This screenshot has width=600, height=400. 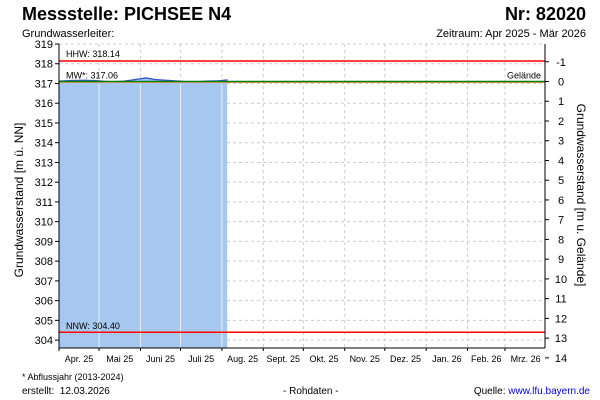 What do you see at coordinates (311, 391) in the screenshot?
I see `raw-data-note: - Rohdaten -` at bounding box center [311, 391].